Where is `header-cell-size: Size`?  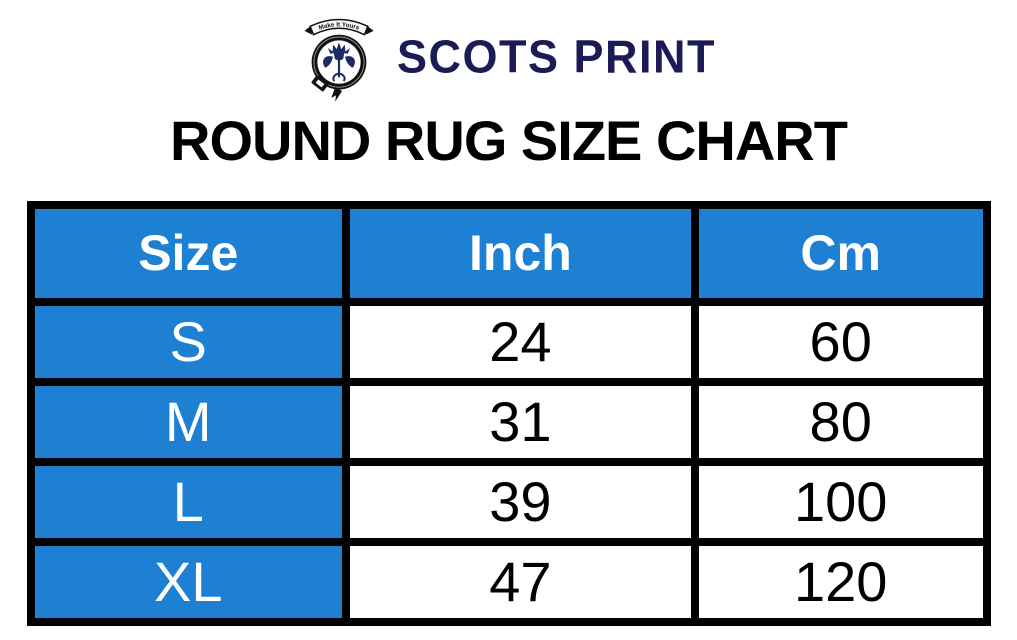 header-cell-size: Size is located at coordinates (188, 253).